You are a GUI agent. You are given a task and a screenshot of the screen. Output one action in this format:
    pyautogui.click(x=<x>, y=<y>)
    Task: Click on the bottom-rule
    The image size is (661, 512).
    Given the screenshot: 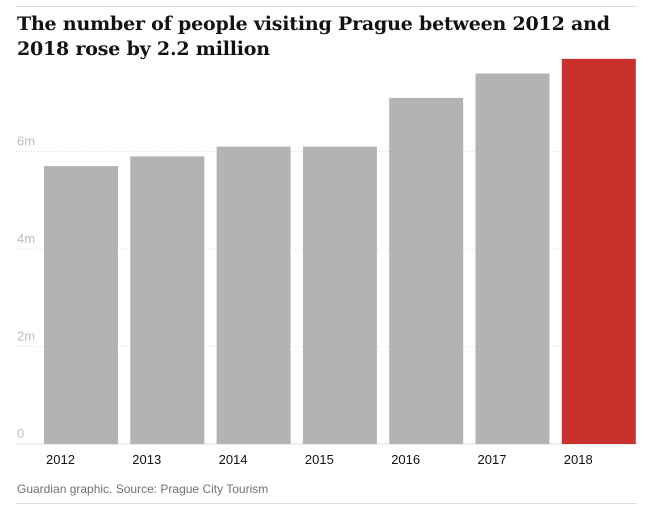 What is the action you would take?
    pyautogui.click(x=326, y=503)
    